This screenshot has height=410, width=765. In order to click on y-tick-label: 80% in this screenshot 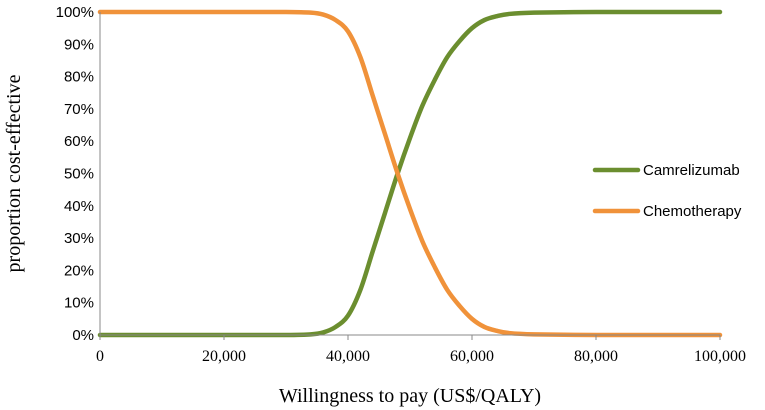, I will do `click(79, 77)`.